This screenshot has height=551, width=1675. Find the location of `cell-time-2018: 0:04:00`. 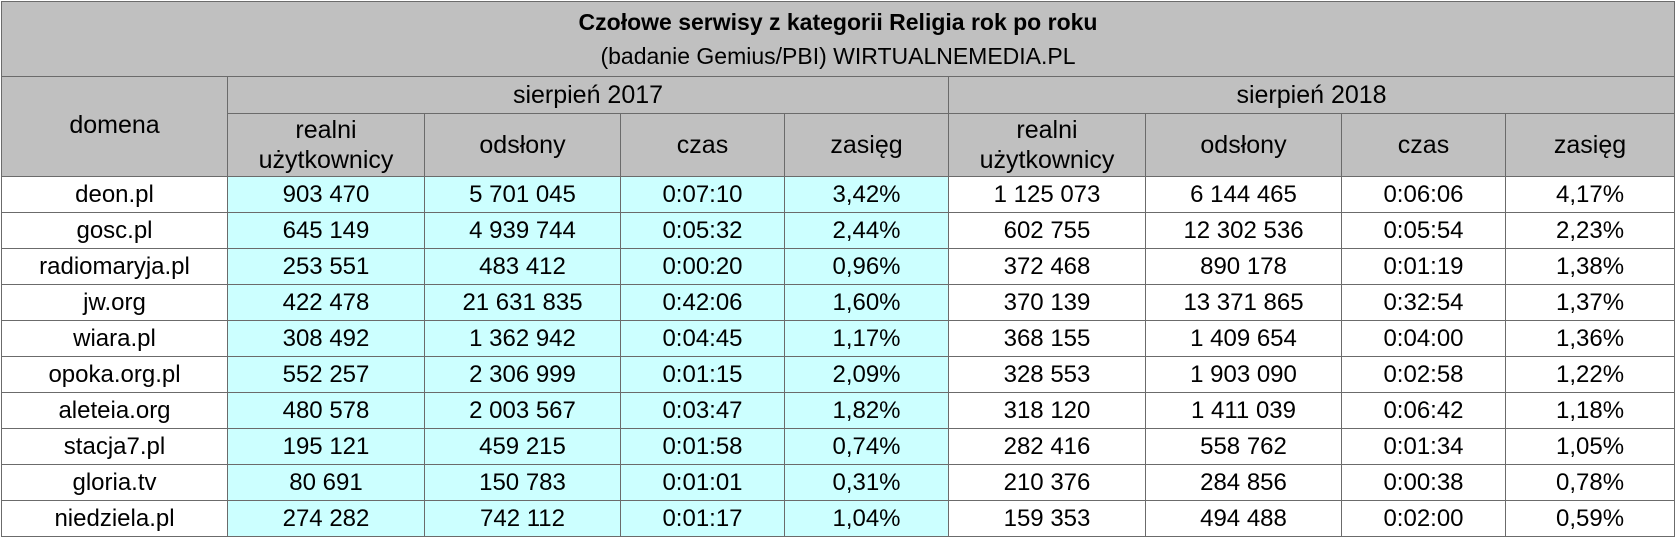

cell-time-2018: 0:04:00 is located at coordinates (1423, 338).